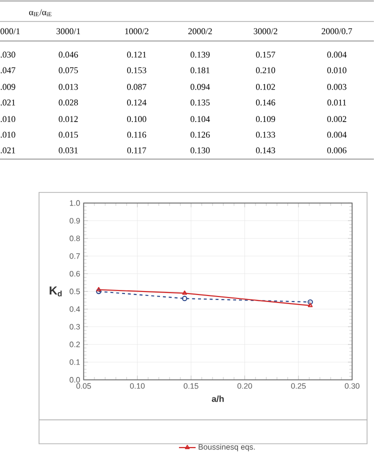  What do you see at coordinates (200, 31) in the screenshot?
I see `text: 2000/2` at bounding box center [200, 31].